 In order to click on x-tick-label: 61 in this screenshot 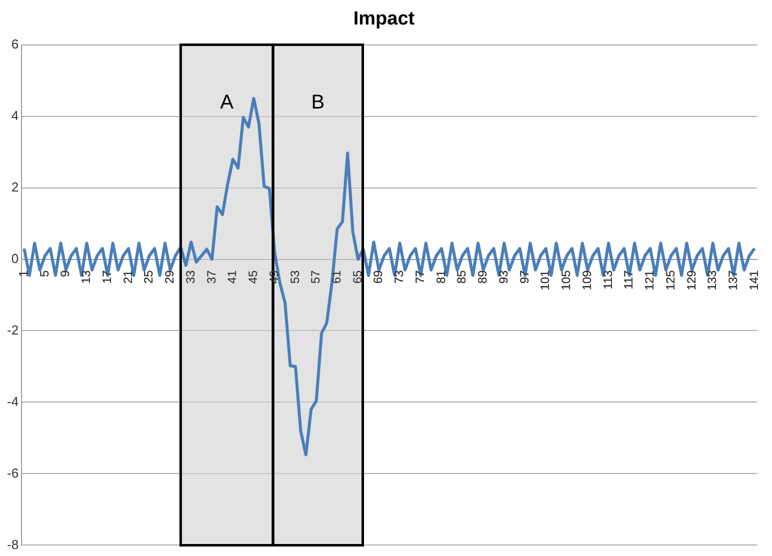, I will do `click(337, 277)`.